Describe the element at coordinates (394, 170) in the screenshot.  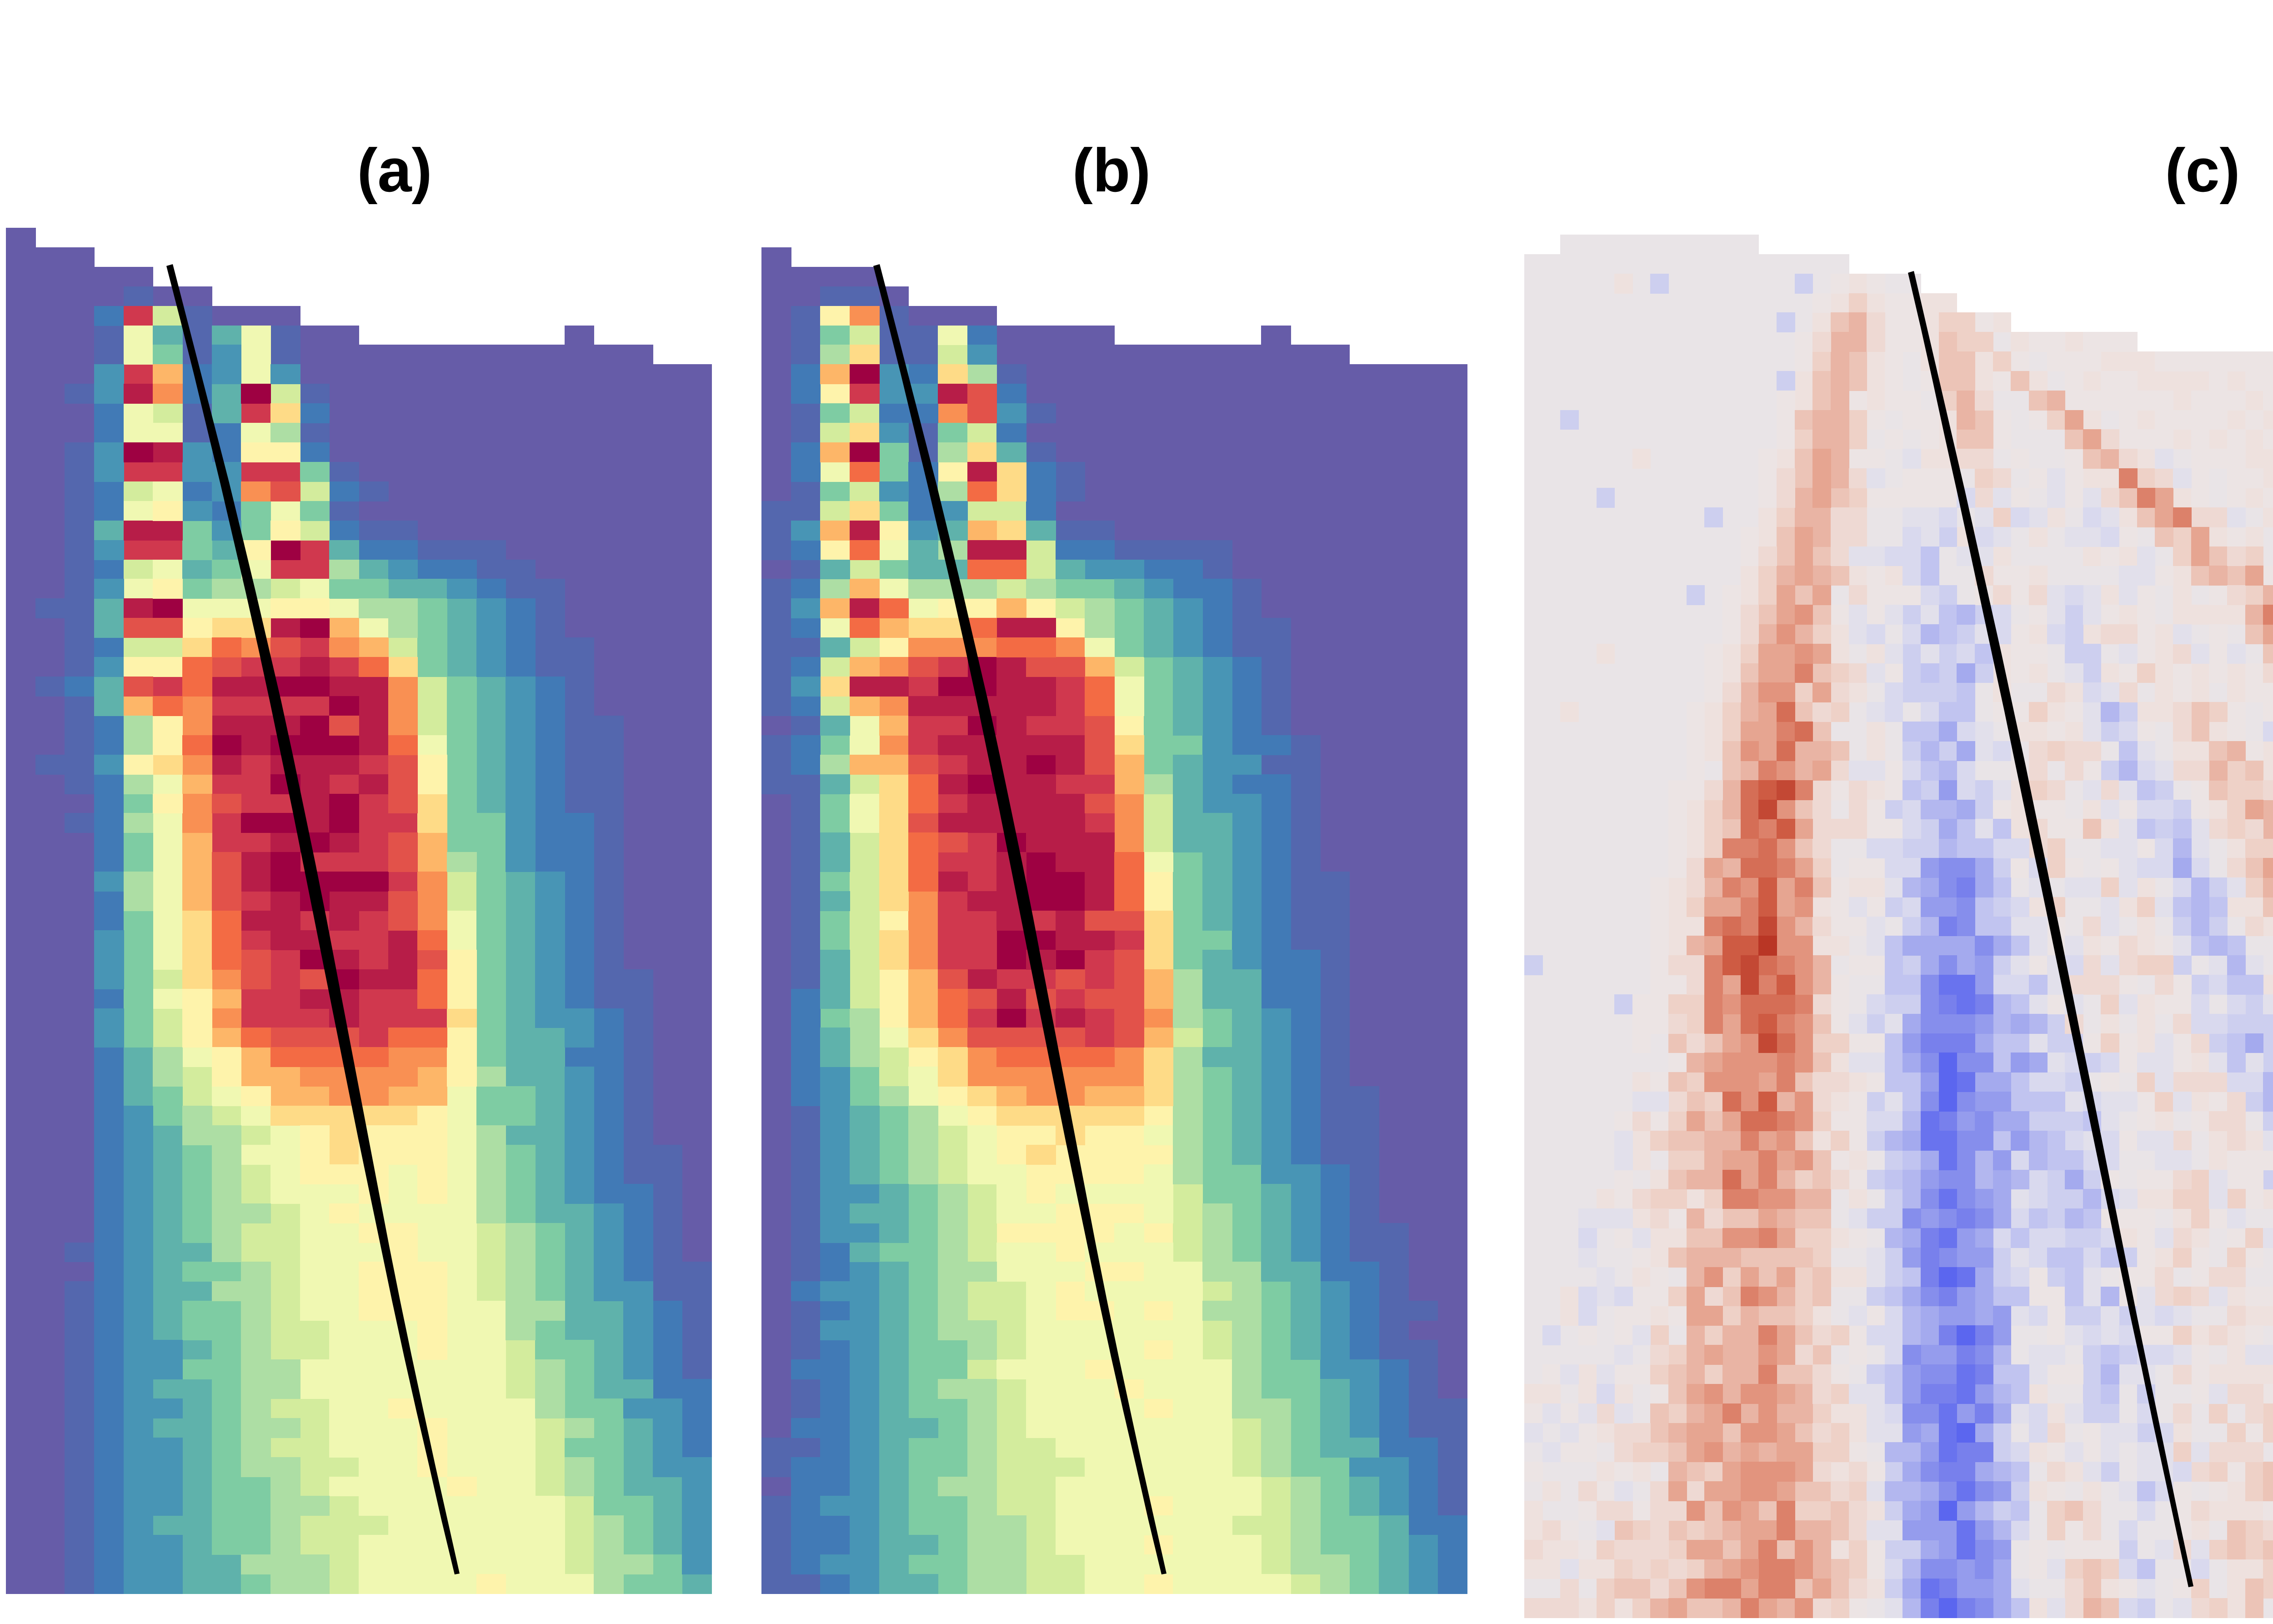
I see `svg-text: (a)` at that location.